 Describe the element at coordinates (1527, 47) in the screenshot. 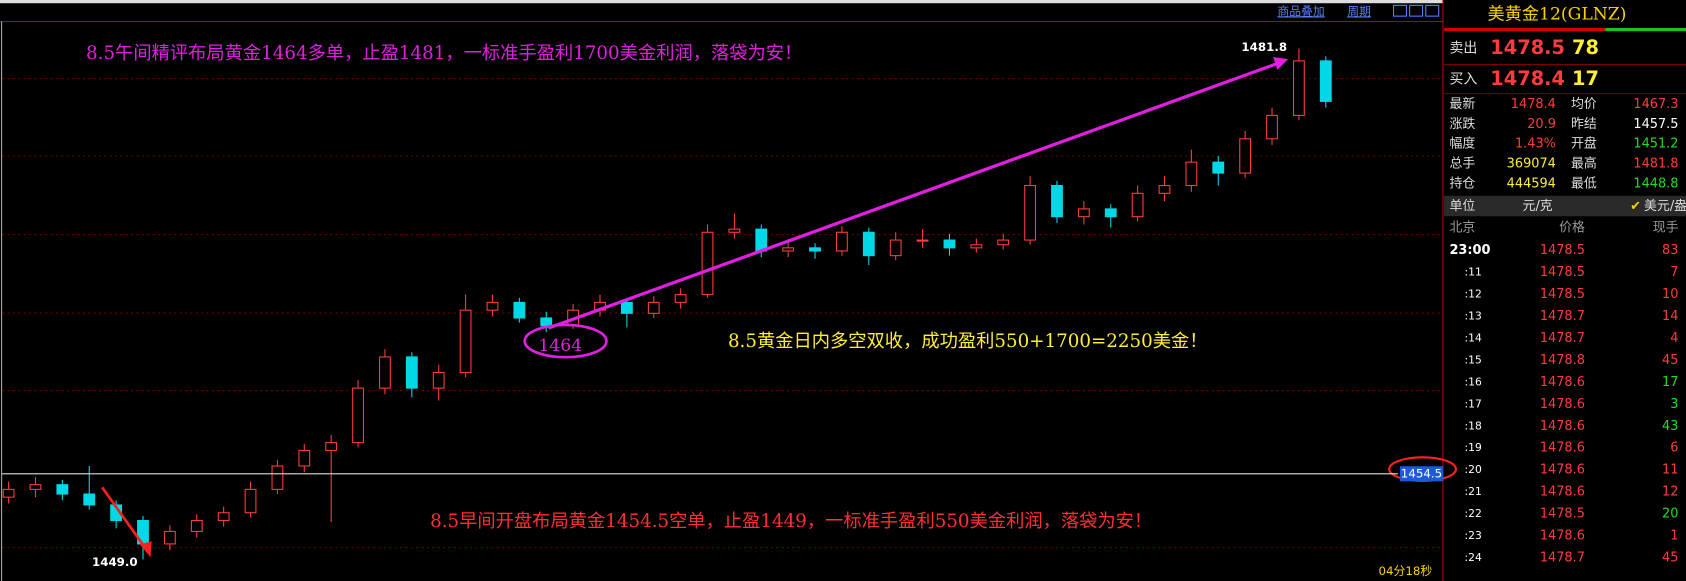

I see `sell-price: 1478.5` at that location.